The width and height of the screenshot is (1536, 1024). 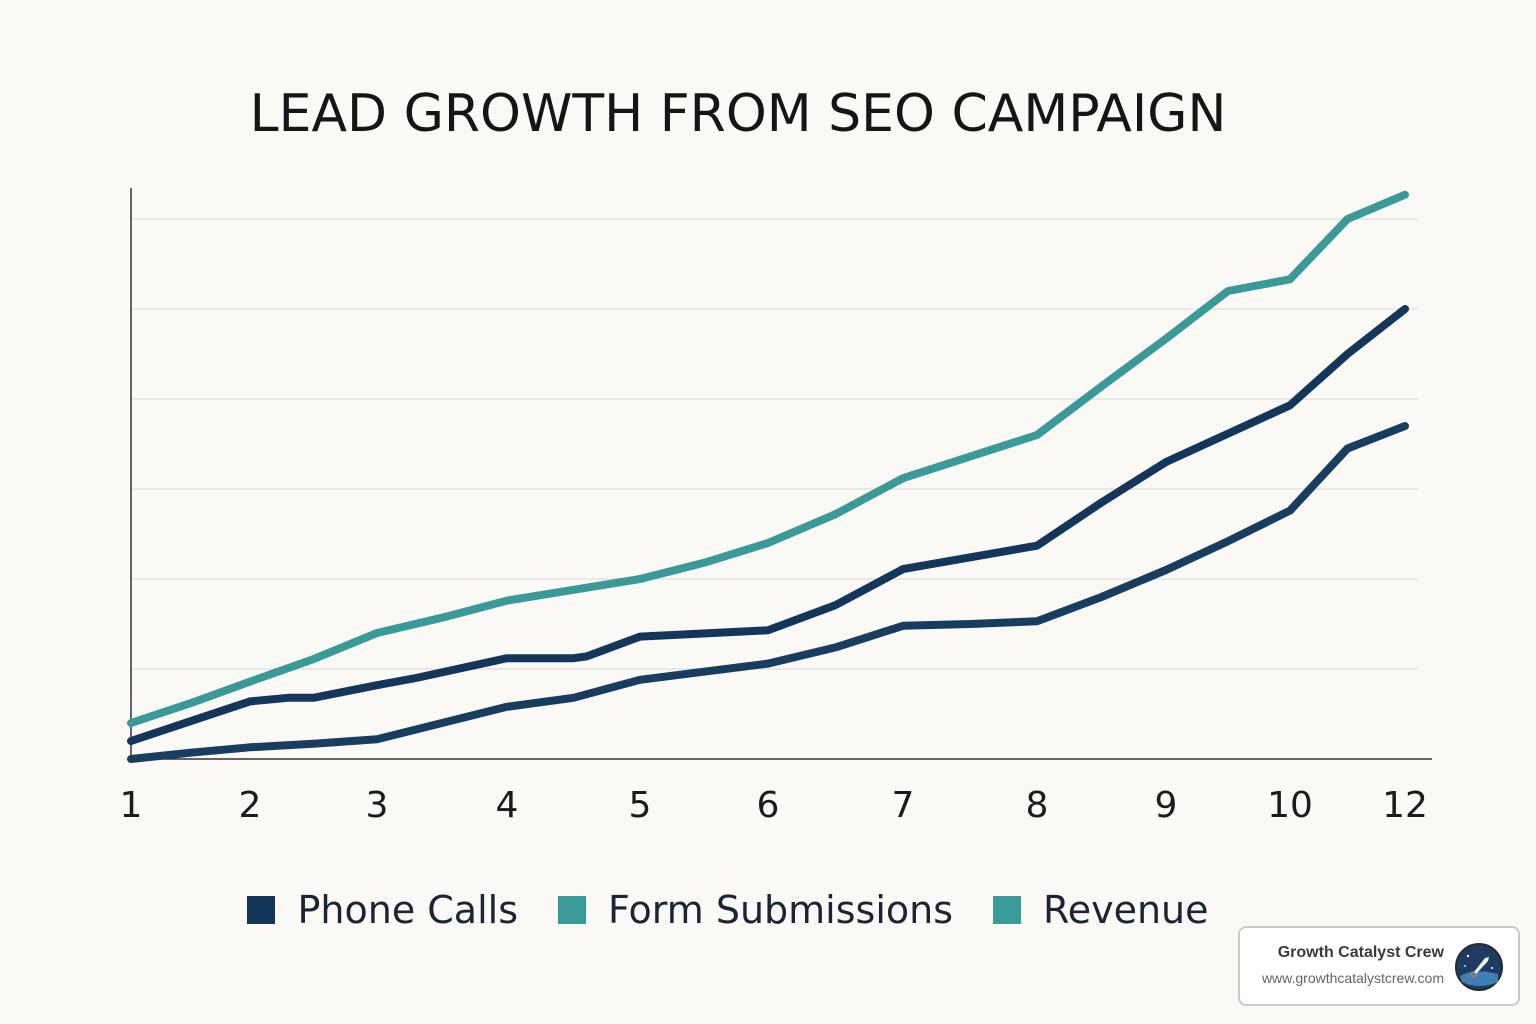 What do you see at coordinates (572, 910) in the screenshot?
I see `legend-swatch-form-submissions` at bounding box center [572, 910].